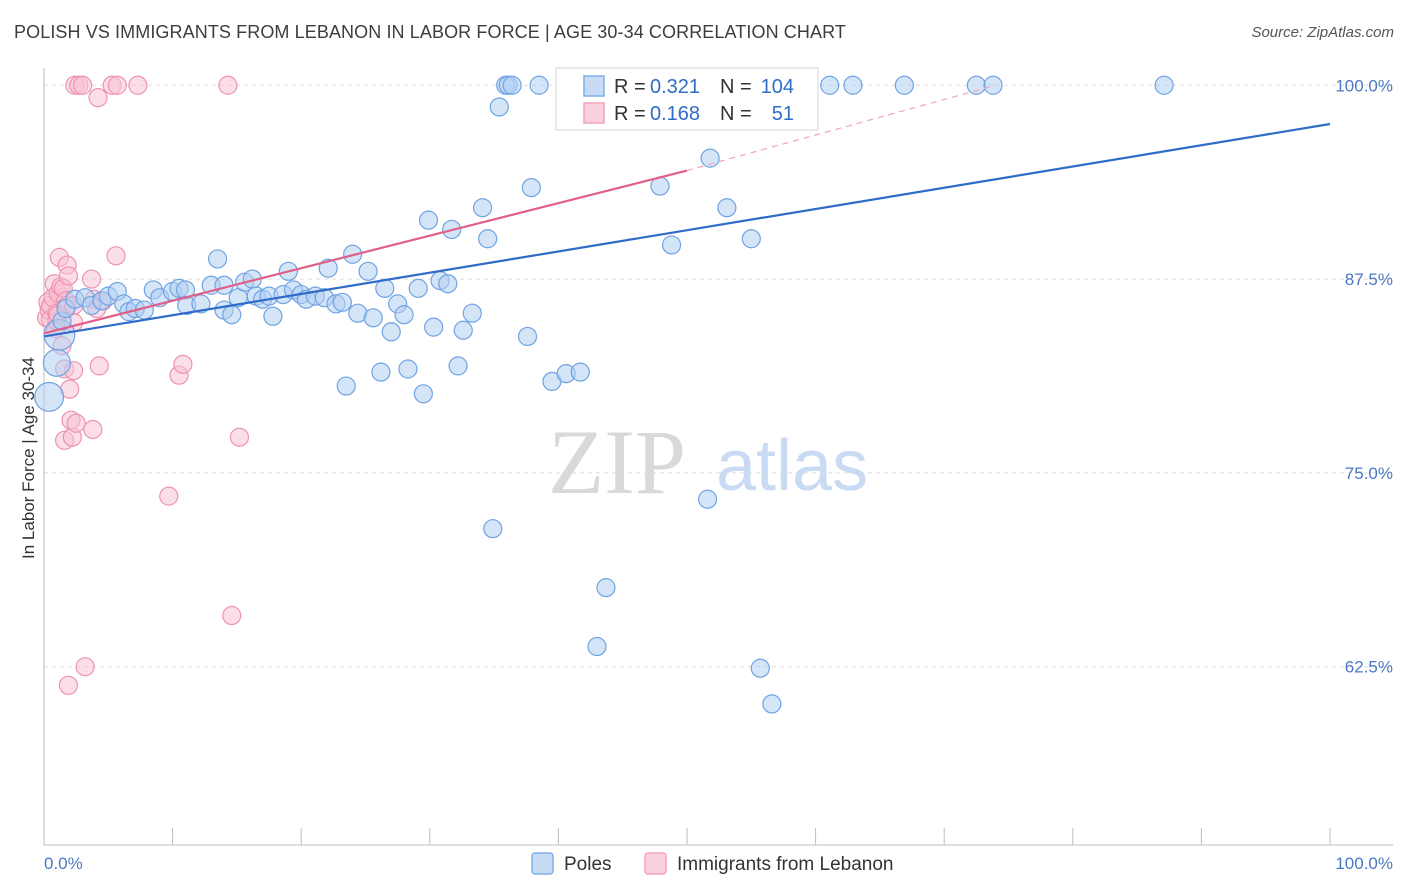 The width and height of the screenshot is (1406, 892). I want to click on x-tick-label-min: 0.0%, so click(63, 863).